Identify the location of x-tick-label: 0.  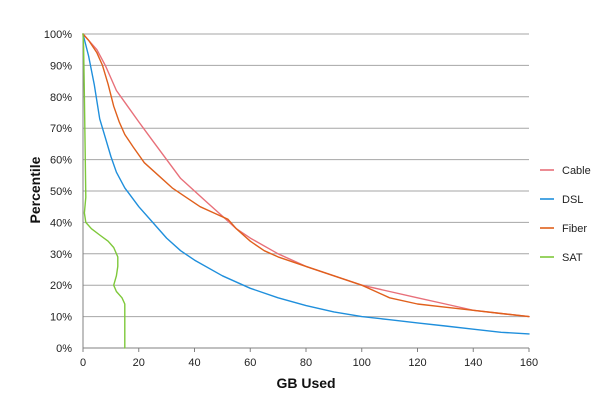
(83, 363).